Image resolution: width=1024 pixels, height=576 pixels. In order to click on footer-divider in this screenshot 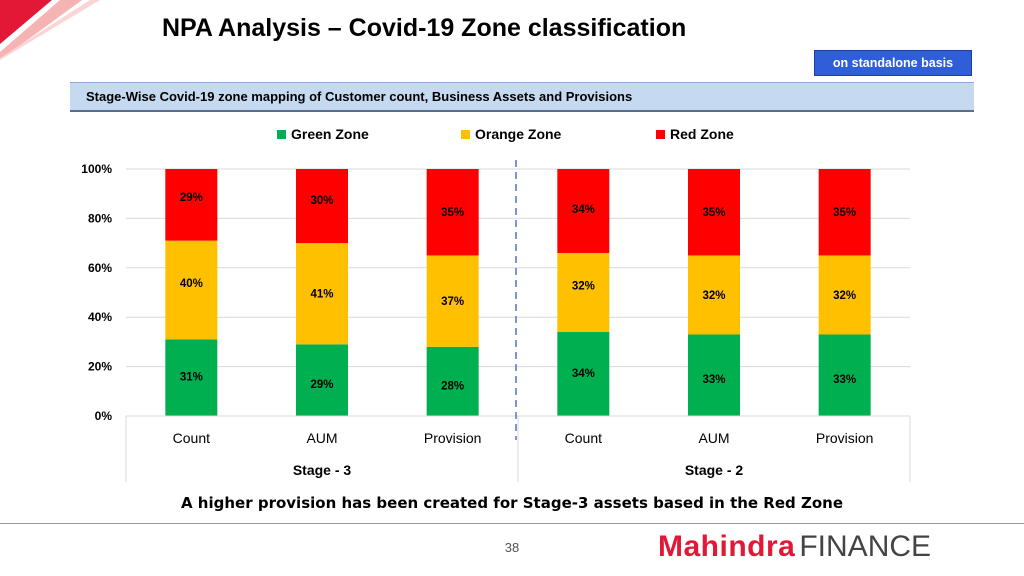, I will do `click(512, 523)`.